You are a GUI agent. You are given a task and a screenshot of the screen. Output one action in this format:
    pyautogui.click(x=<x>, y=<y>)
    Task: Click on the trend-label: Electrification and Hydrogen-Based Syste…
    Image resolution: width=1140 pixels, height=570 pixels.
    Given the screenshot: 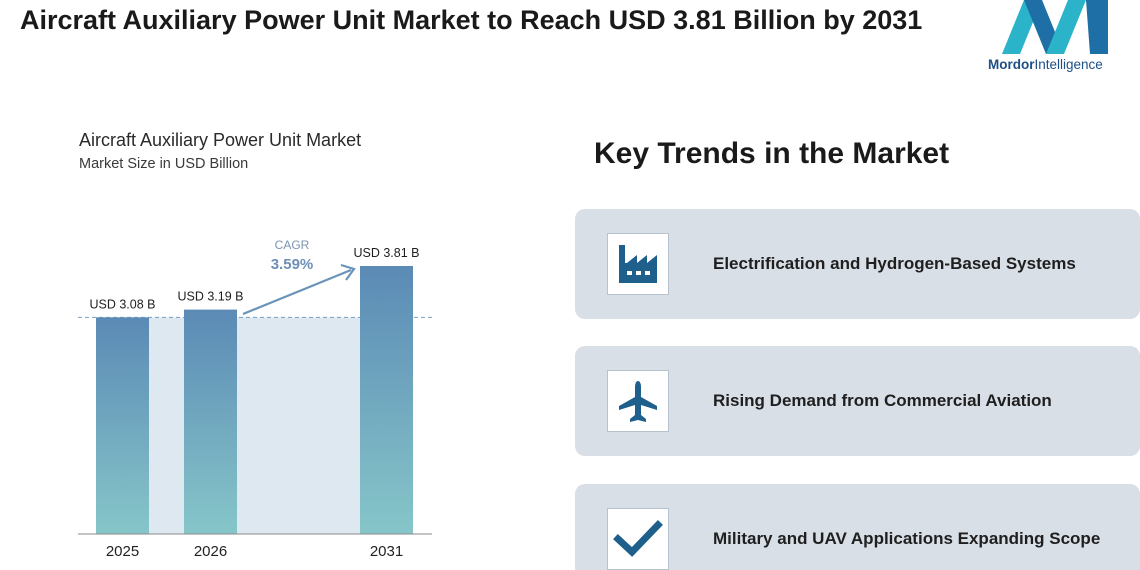 What is the action you would take?
    pyautogui.click(x=894, y=263)
    